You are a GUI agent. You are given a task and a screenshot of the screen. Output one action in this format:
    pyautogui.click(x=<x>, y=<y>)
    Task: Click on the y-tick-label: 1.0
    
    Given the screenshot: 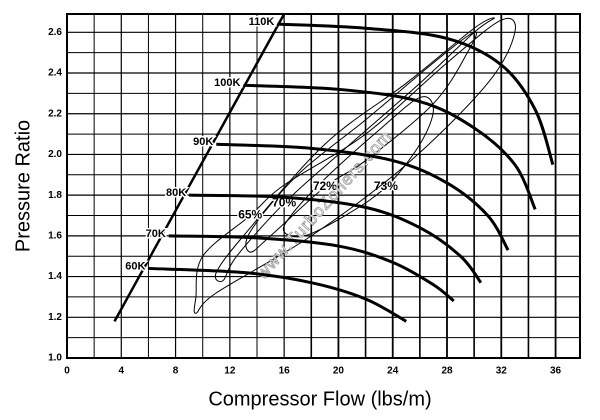 What is the action you would take?
    pyautogui.click(x=55, y=358)
    